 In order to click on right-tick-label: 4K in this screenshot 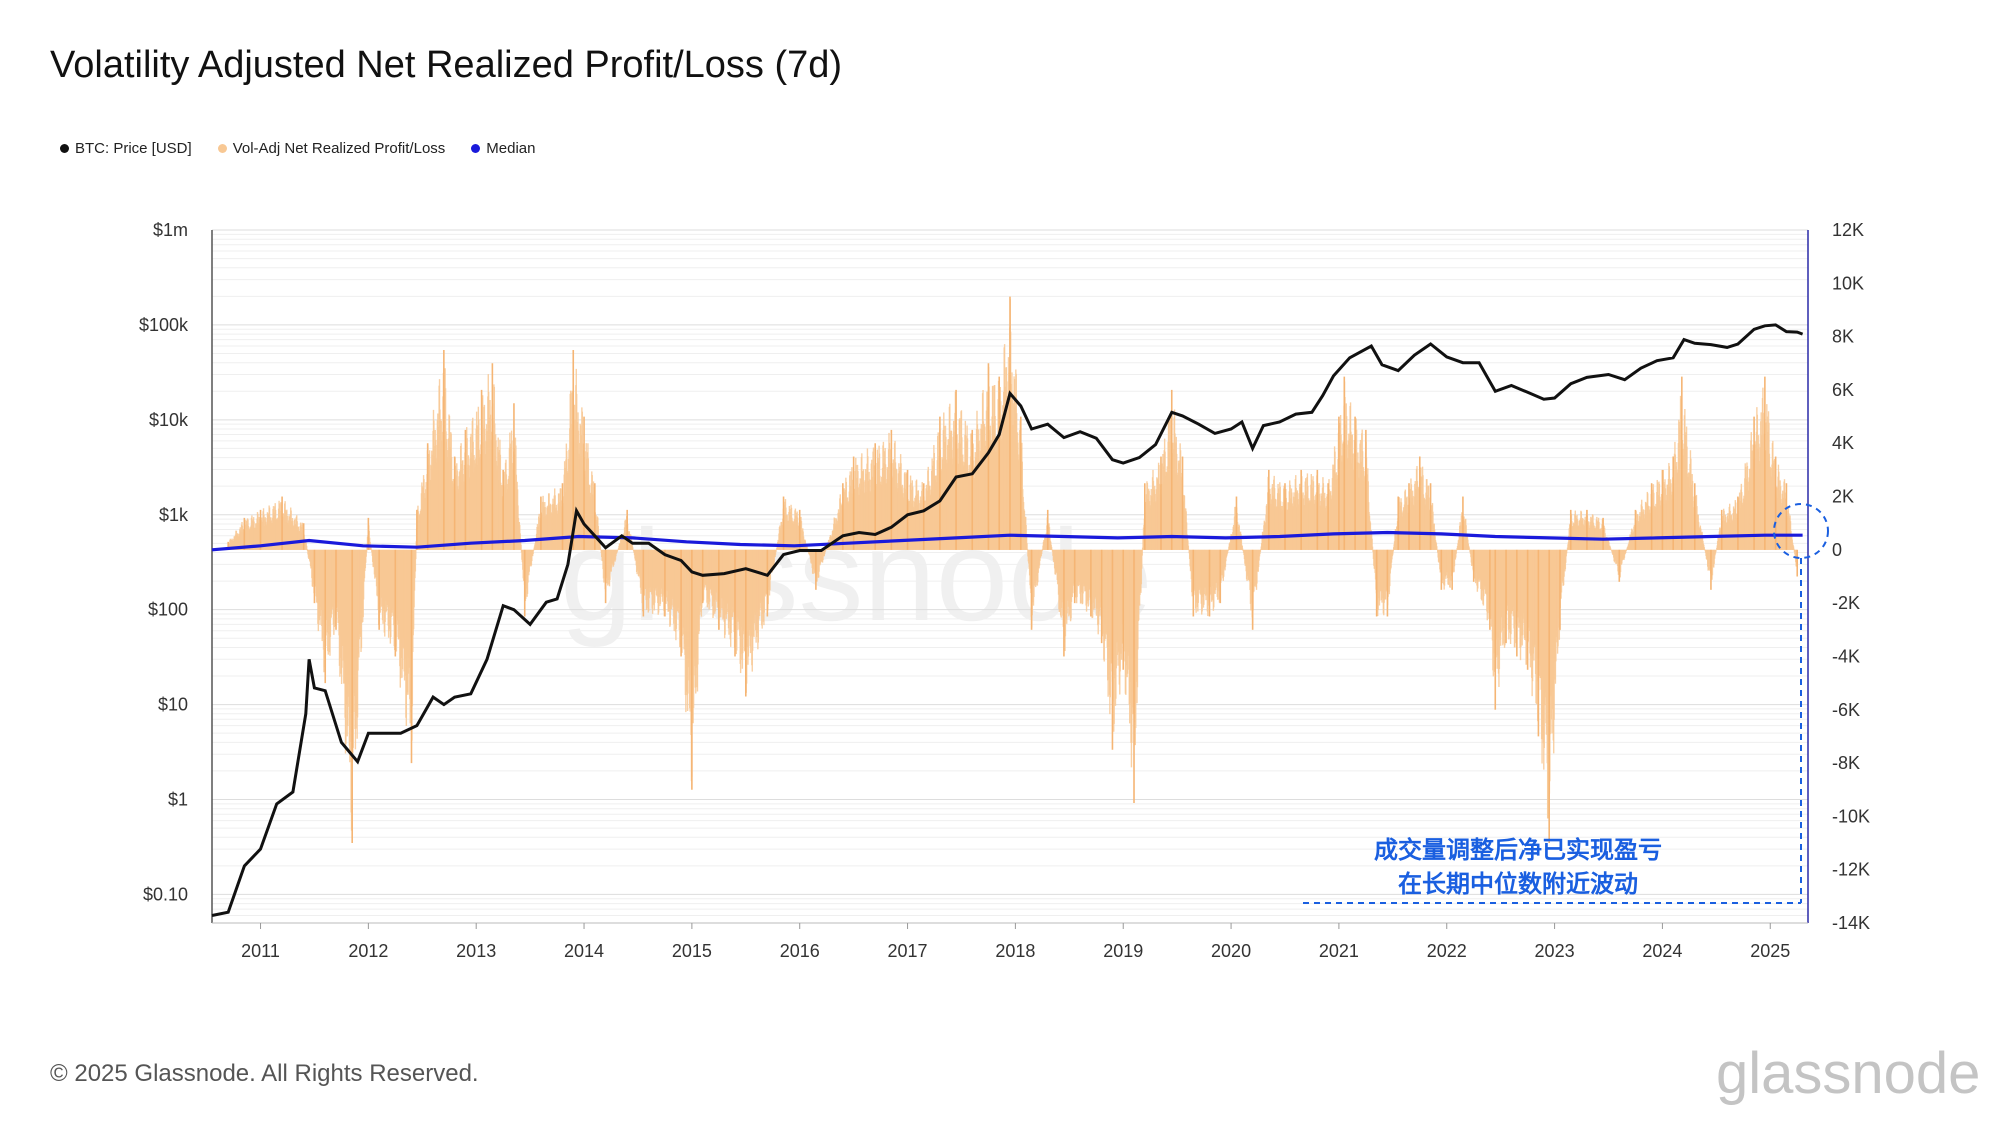, I will do `click(1843, 443)`.